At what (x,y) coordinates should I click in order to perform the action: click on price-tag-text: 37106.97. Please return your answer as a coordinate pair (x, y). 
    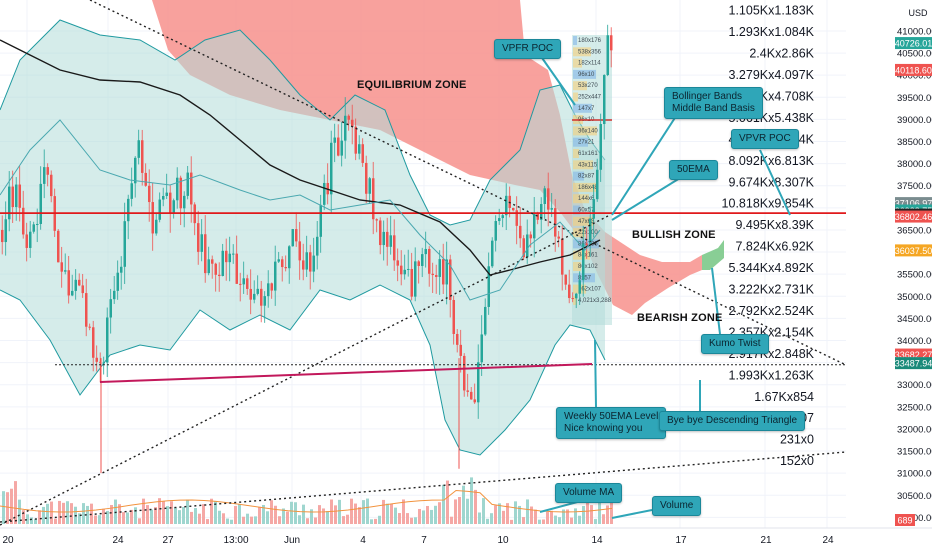
    Looking at the image, I should click on (913, 204).